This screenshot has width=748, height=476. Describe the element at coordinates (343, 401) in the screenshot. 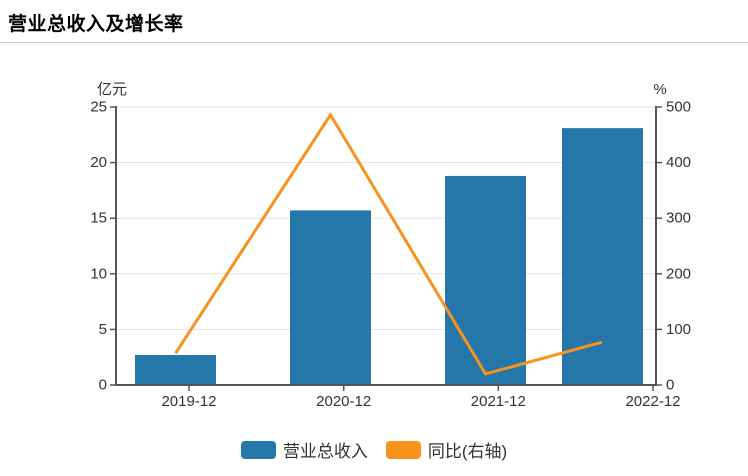

I see `x-axis-label-2020-12: 2020-12` at that location.